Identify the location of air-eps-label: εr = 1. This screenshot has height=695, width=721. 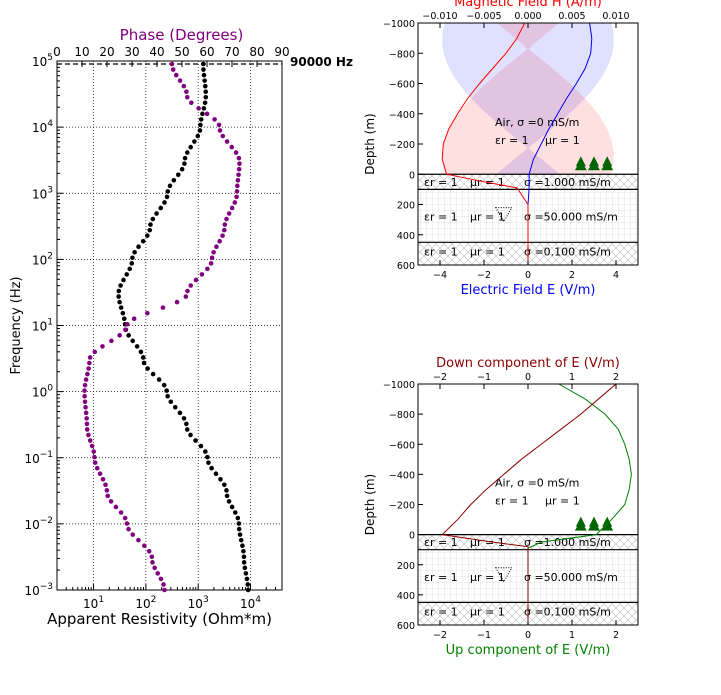
(512, 501).